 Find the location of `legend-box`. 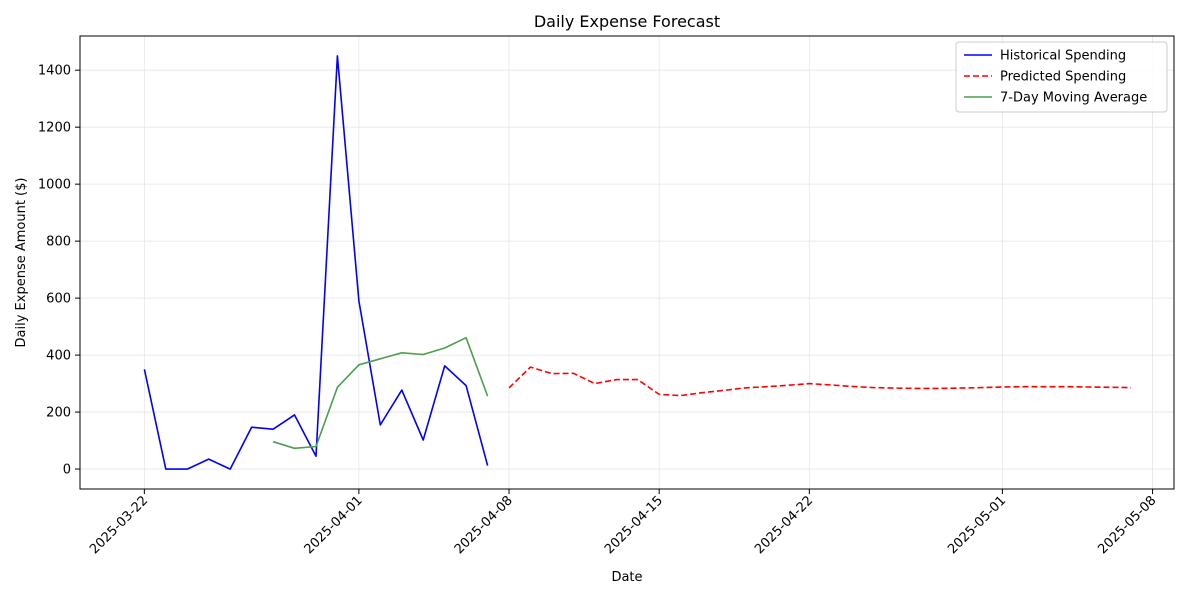

legend-box is located at coordinates (1061, 77).